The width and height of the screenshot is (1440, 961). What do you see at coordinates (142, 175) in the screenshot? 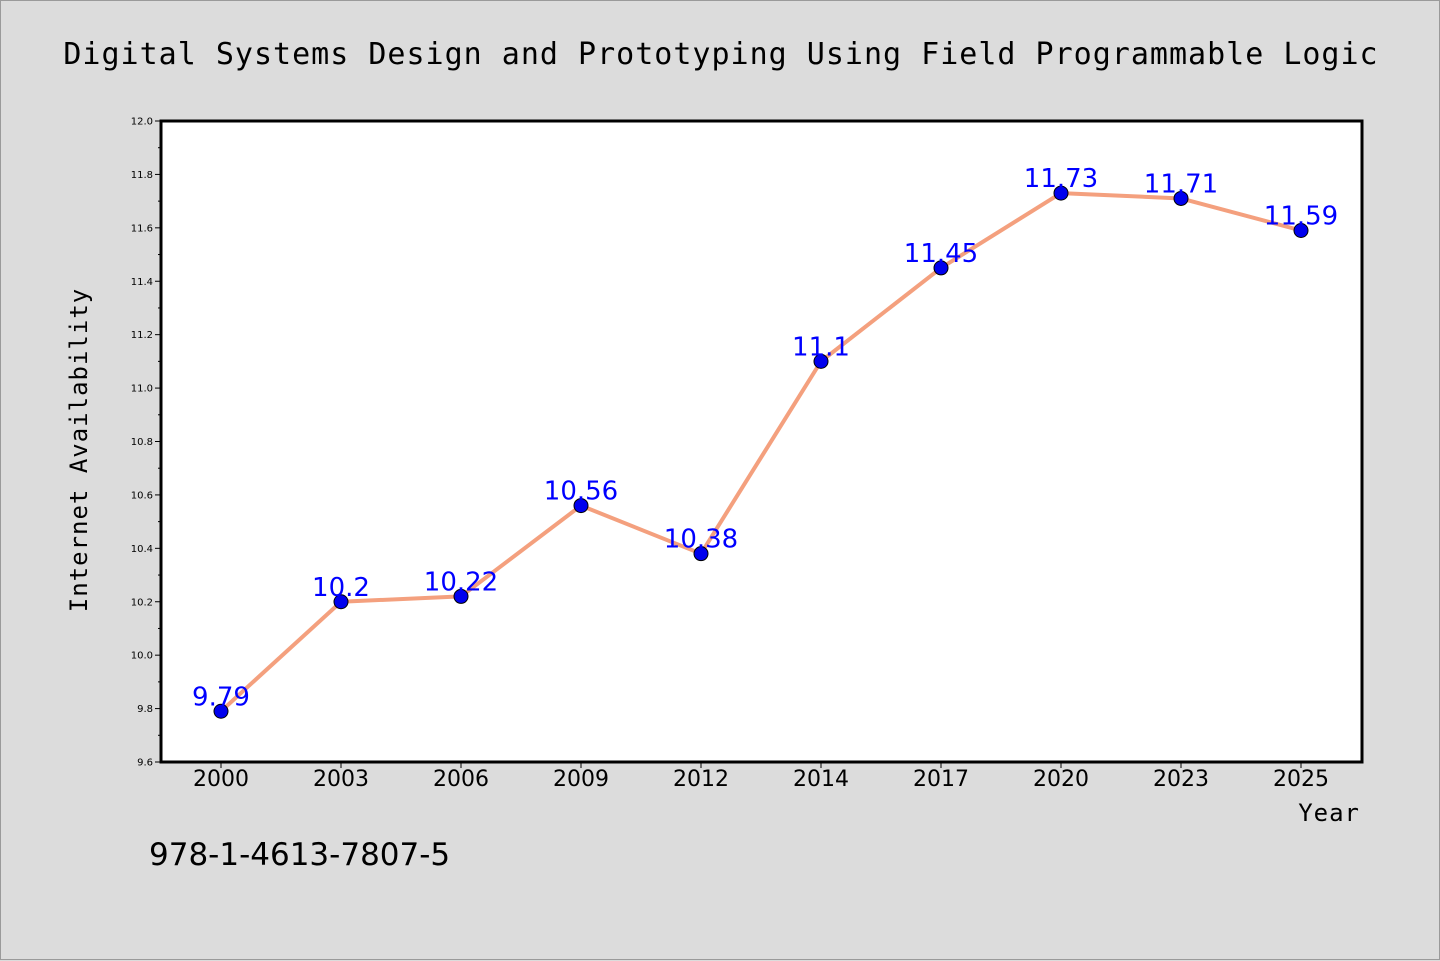
I see `y-tick-label: 11.8` at bounding box center [142, 175].